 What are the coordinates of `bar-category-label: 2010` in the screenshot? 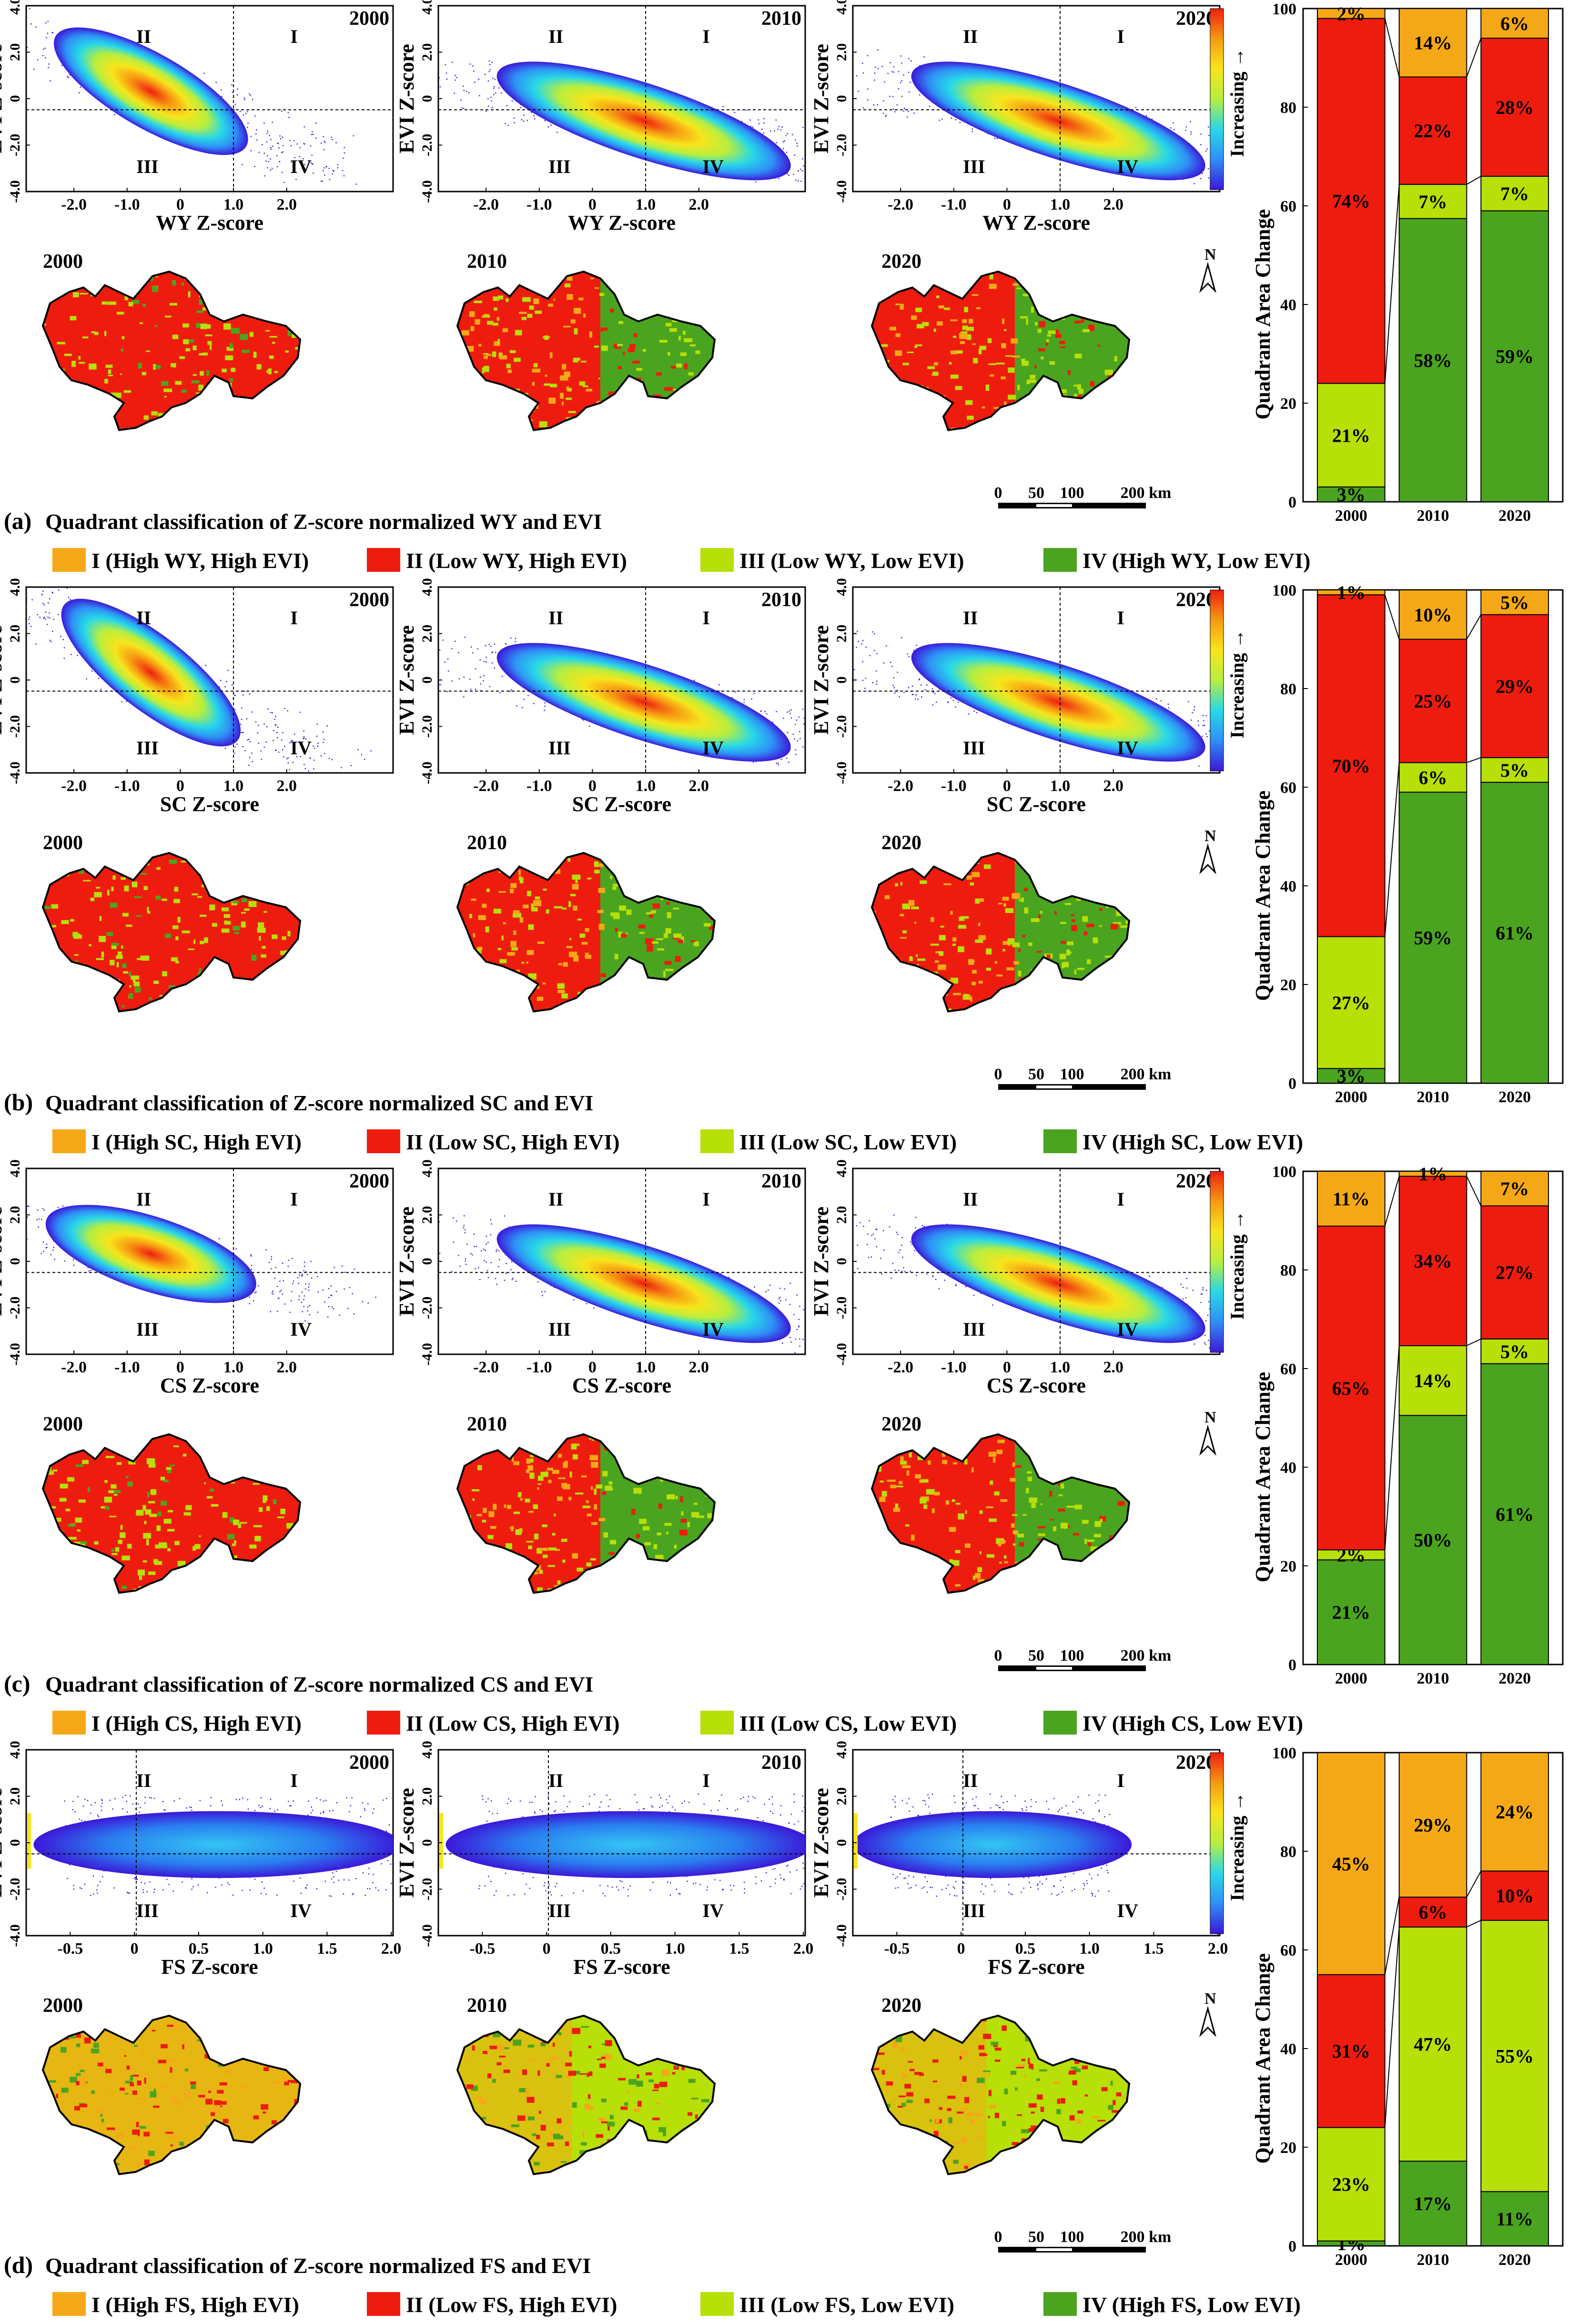 It's located at (1433, 1097).